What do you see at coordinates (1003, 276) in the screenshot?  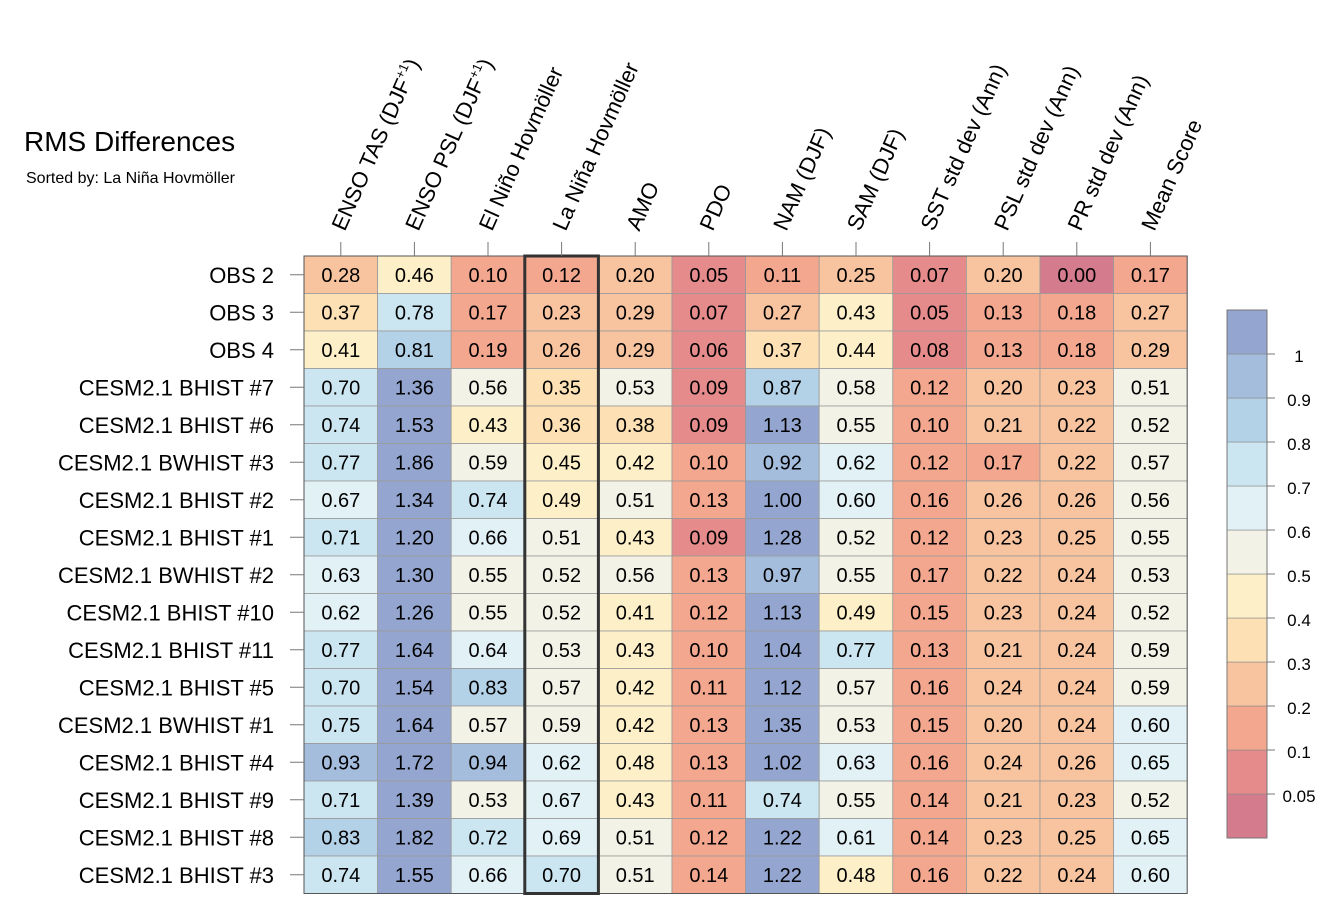 I see `cell-value-label: 0.20` at bounding box center [1003, 276].